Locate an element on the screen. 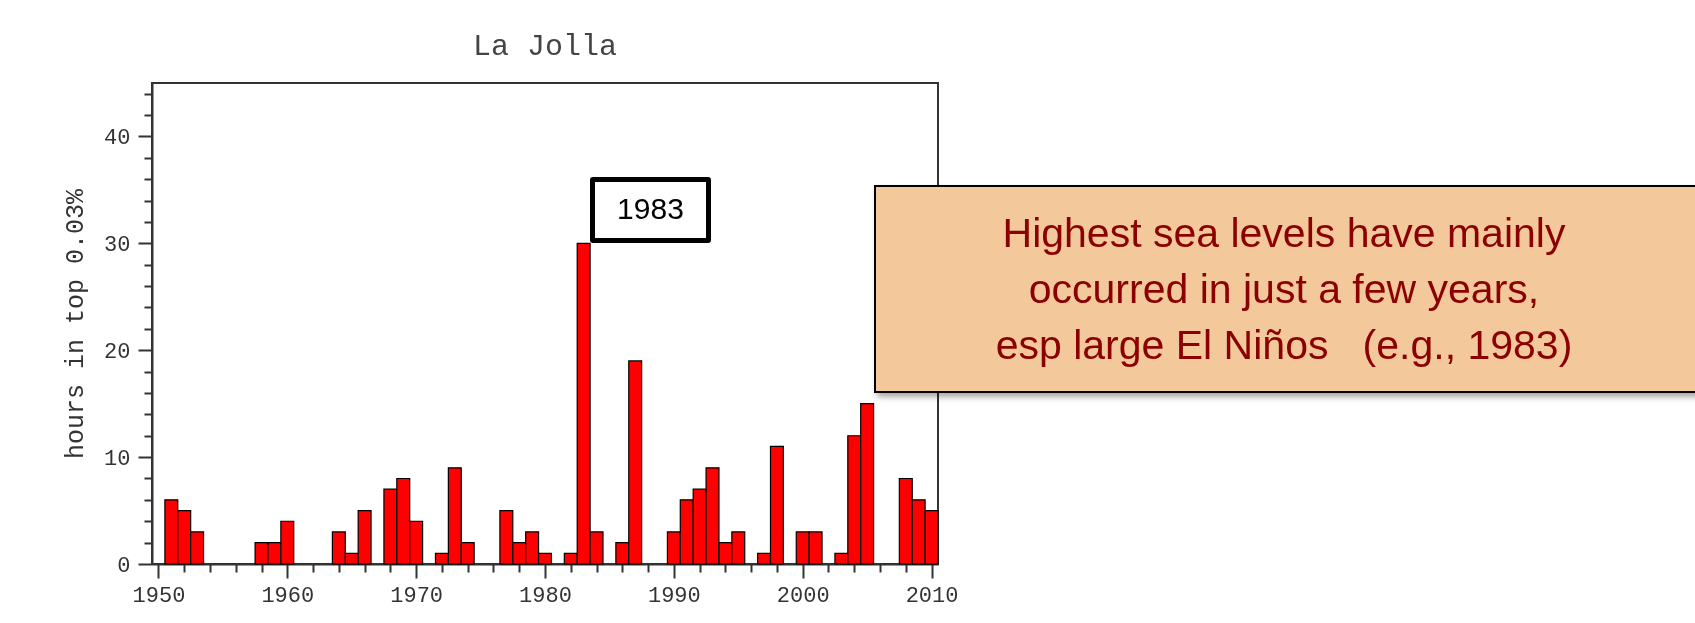 This screenshot has width=1695, height=623. x-tick-label: 1950 is located at coordinates (159, 596).